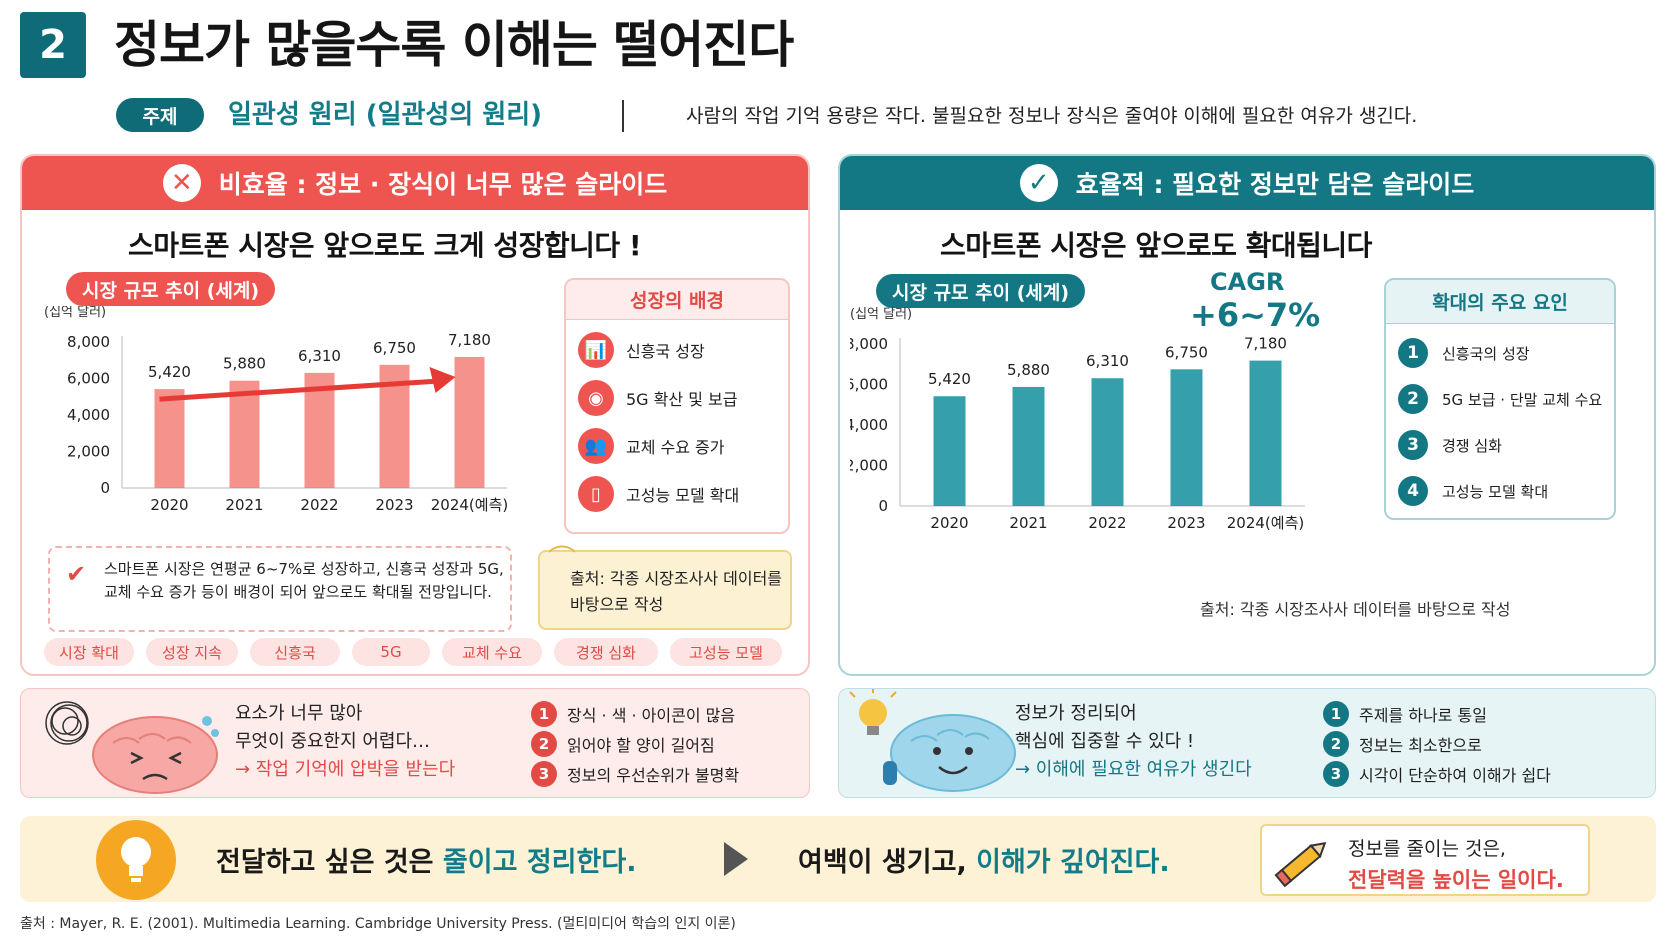 The image size is (1672, 941). What do you see at coordinates (544, 714) in the screenshot?
I see `reason-number: 1` at bounding box center [544, 714].